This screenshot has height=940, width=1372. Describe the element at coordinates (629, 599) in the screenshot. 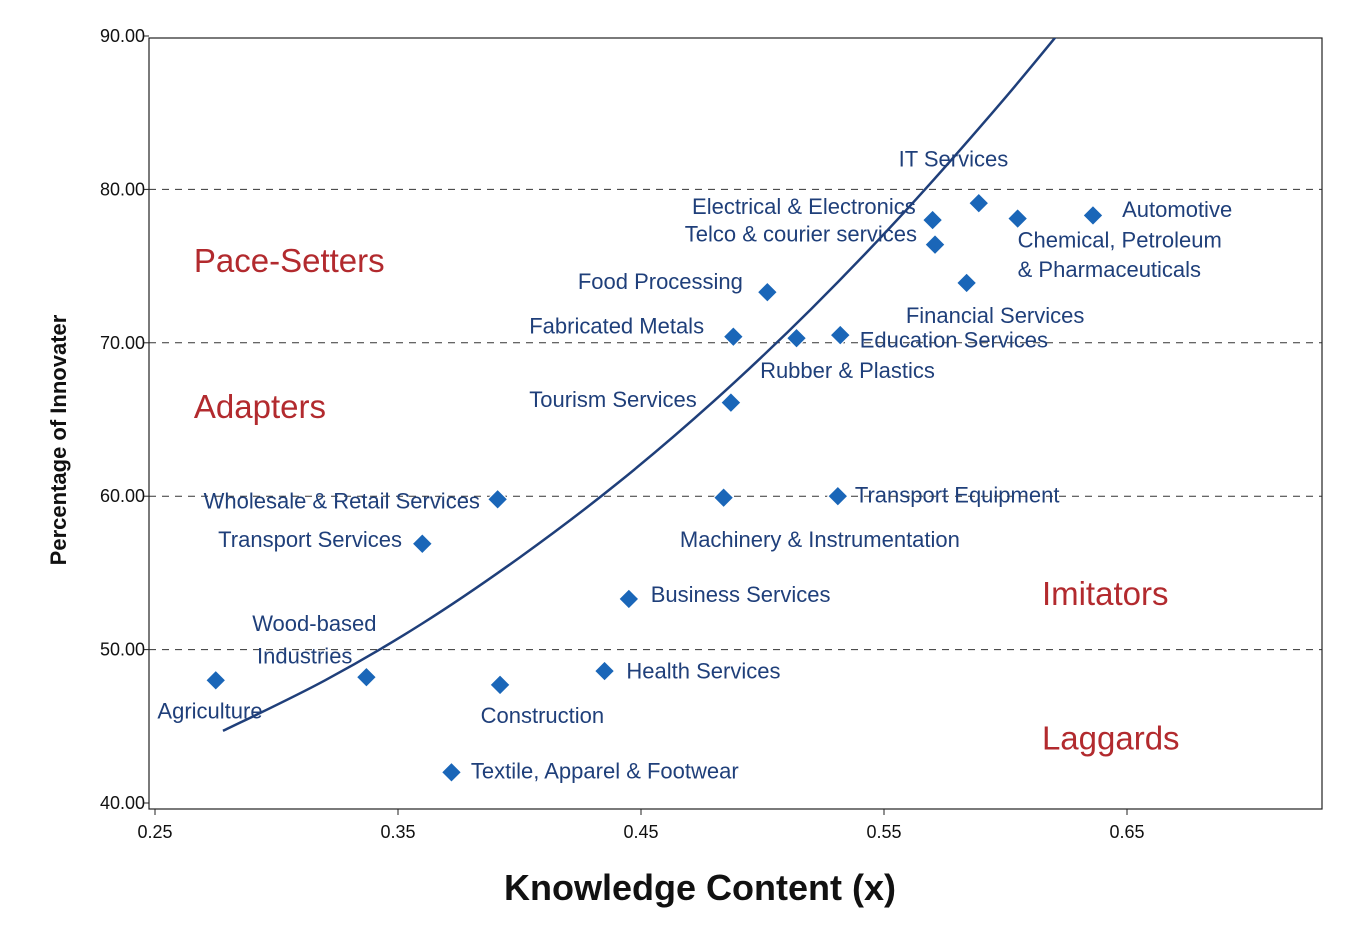

I see `marker-business-services` at that location.